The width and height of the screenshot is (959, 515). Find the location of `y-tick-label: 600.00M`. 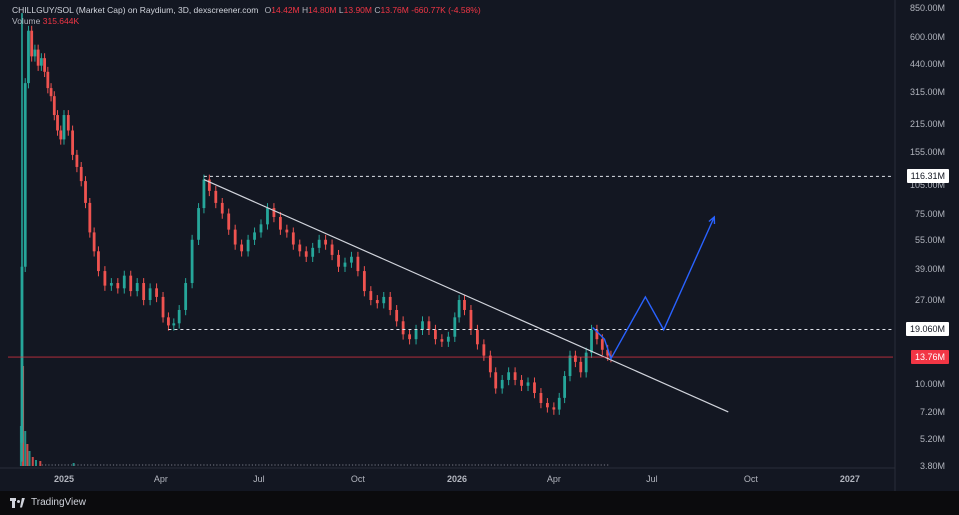

y-tick-label: 600.00M is located at coordinates (927, 37).